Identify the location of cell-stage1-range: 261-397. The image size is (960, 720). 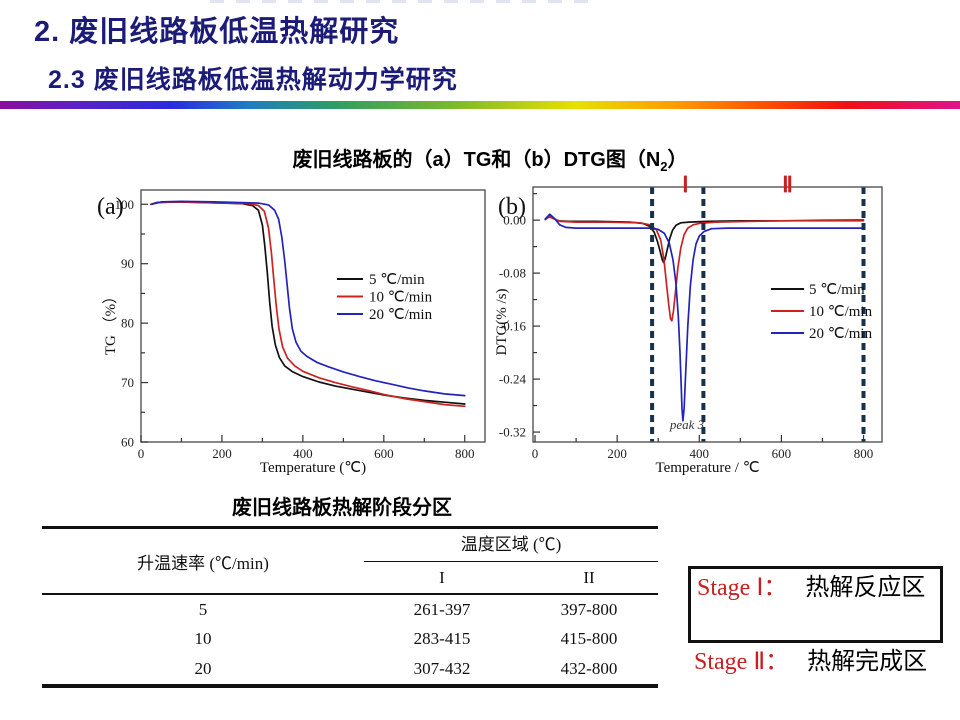
(442, 609).